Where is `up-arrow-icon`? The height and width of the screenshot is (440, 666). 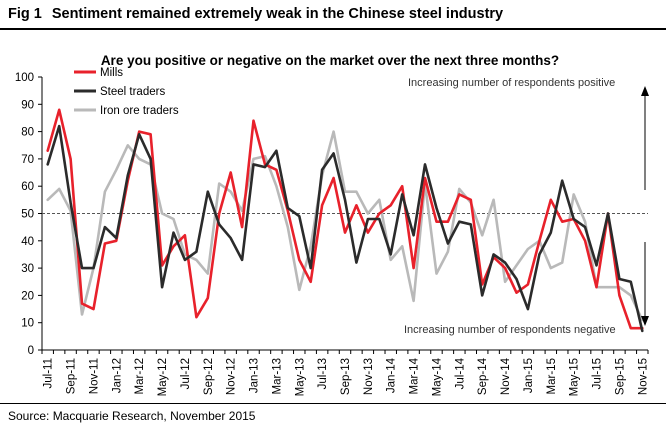 up-arrow-icon is located at coordinates (645, 138).